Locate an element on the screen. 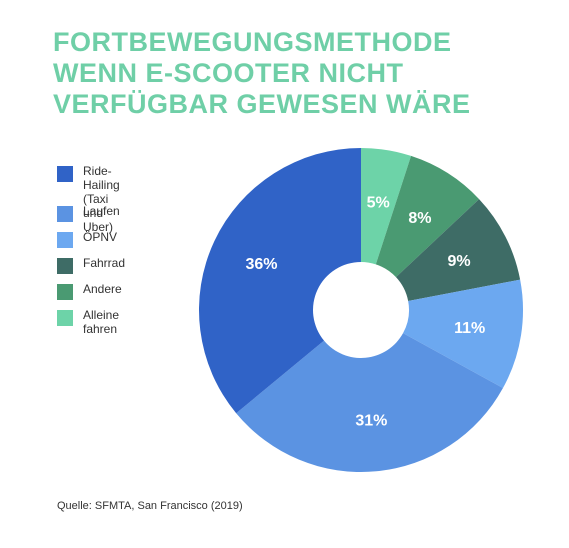 The image size is (569, 548). source-note: Quelle: SFMTA, San Francisco (2019) is located at coordinates (150, 506).